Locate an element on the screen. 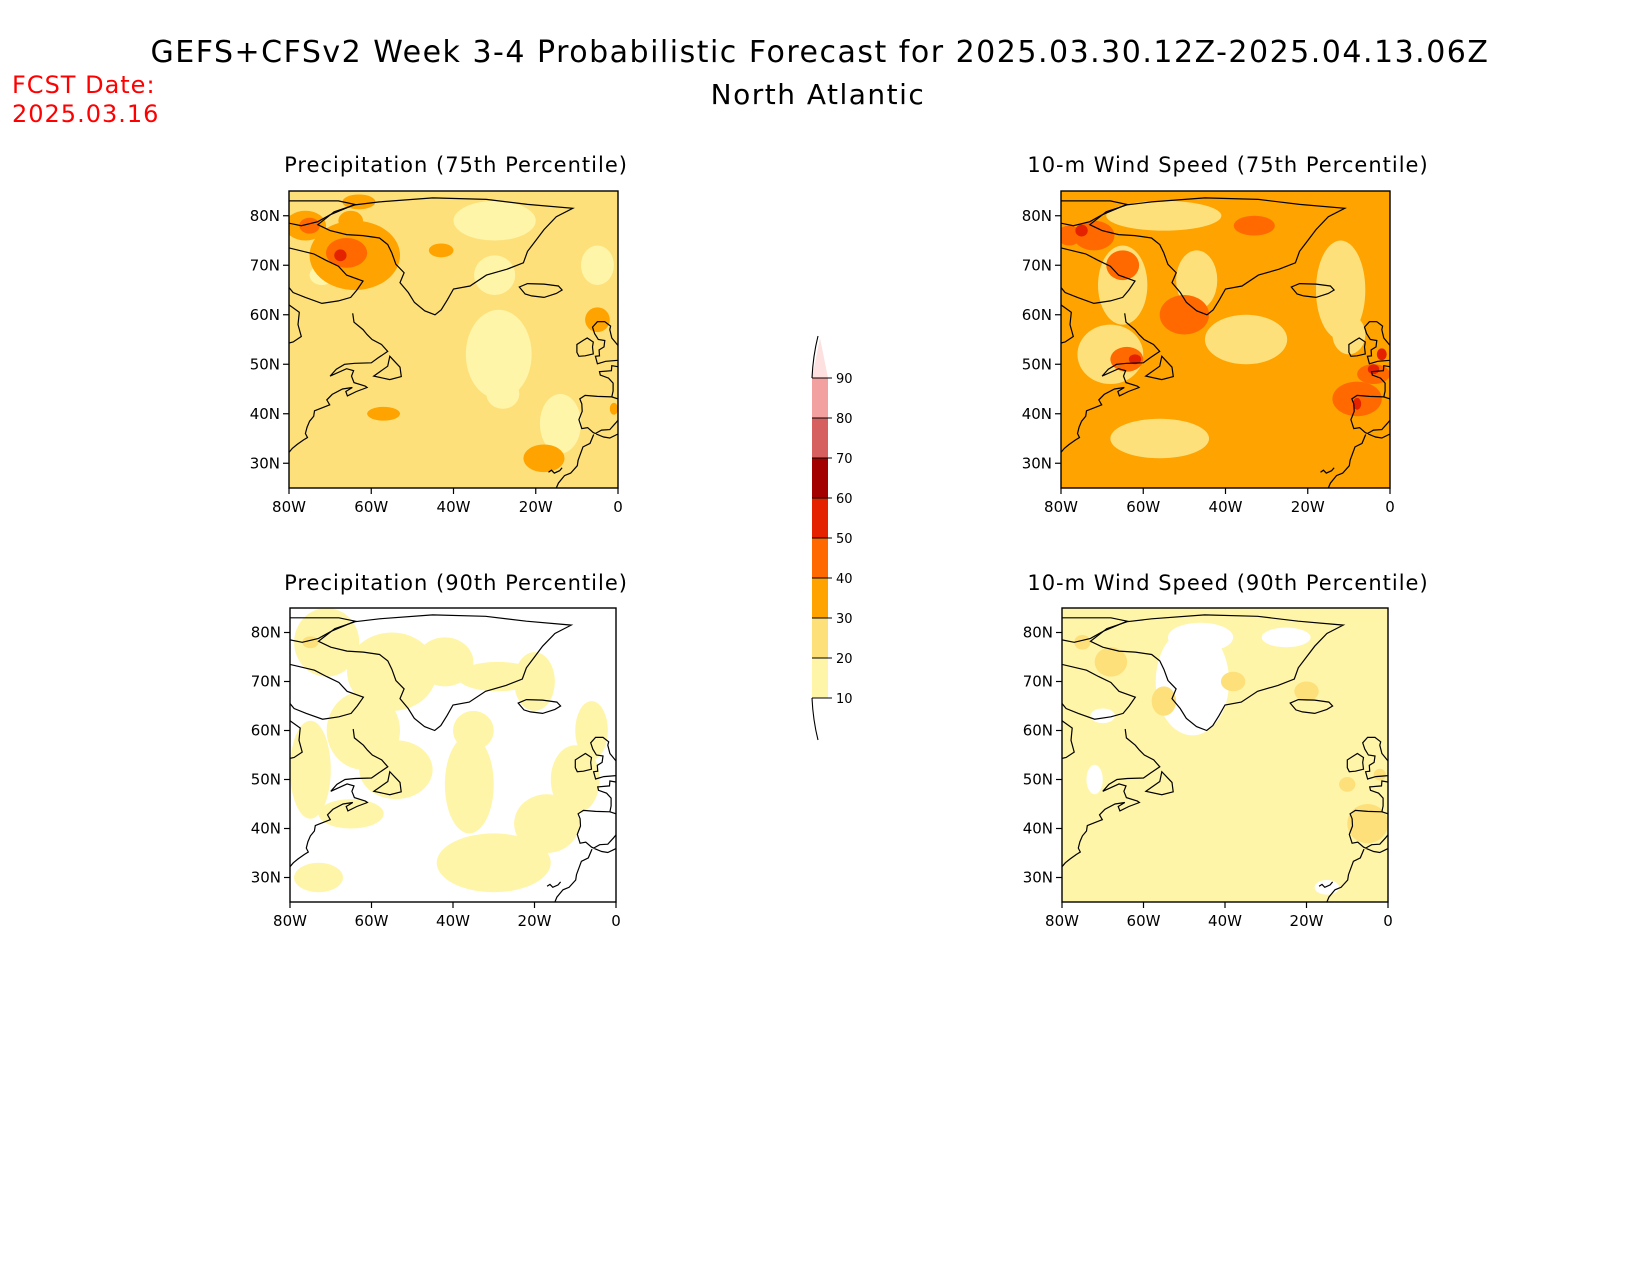  panel-title-precip-75: Precipitation (75th Percentile) is located at coordinates (456, 165).